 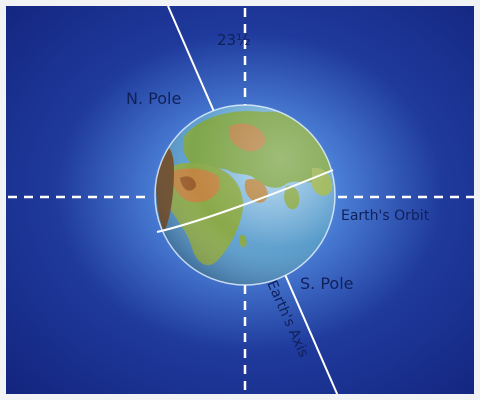 I want to click on equator-line, so click(x=245, y=201).